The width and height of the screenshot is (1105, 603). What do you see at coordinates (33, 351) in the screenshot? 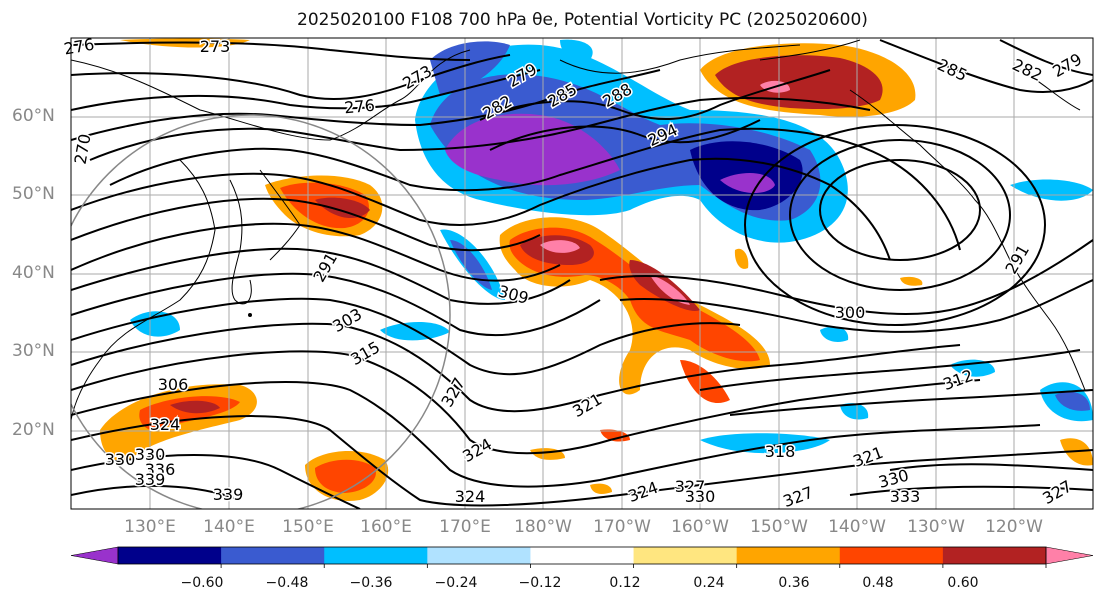
I see `lat-label-30n: 30°N` at bounding box center [33, 351].